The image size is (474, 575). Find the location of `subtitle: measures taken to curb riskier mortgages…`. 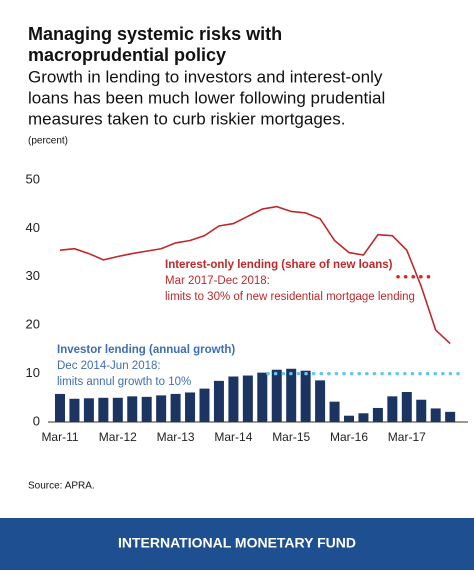

subtitle: measures taken to curb riskier mortgages… is located at coordinates (186, 118).